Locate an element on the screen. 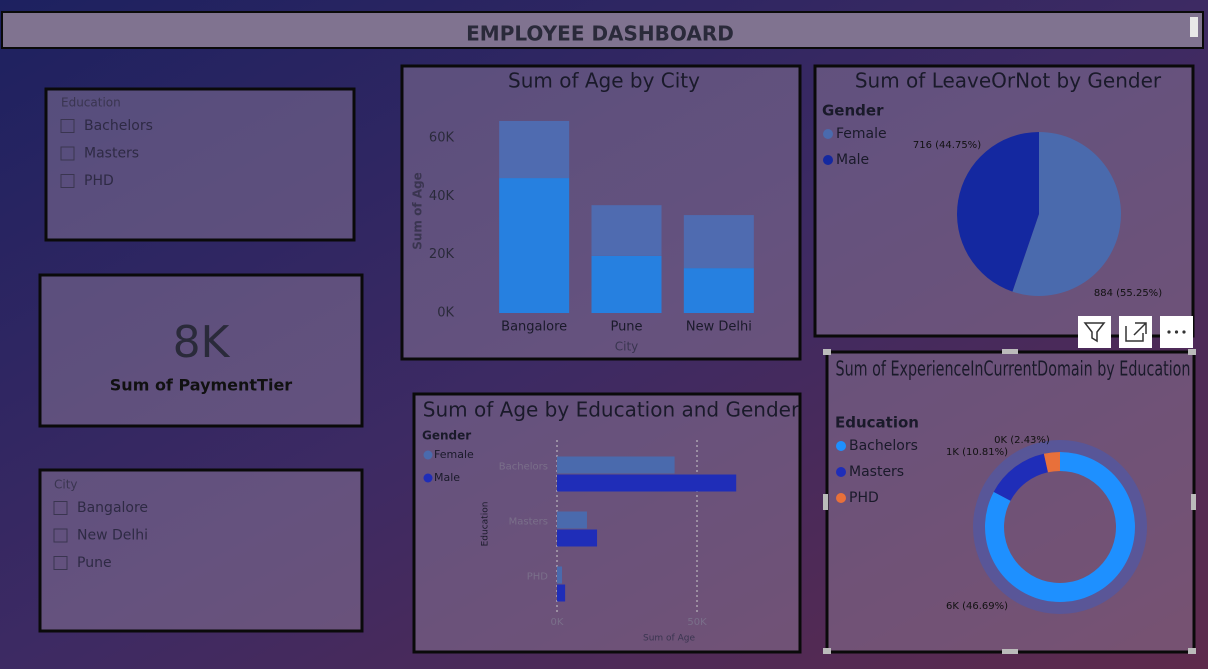 The image size is (1208, 669). selection-handles is located at coordinates (1009, 501).